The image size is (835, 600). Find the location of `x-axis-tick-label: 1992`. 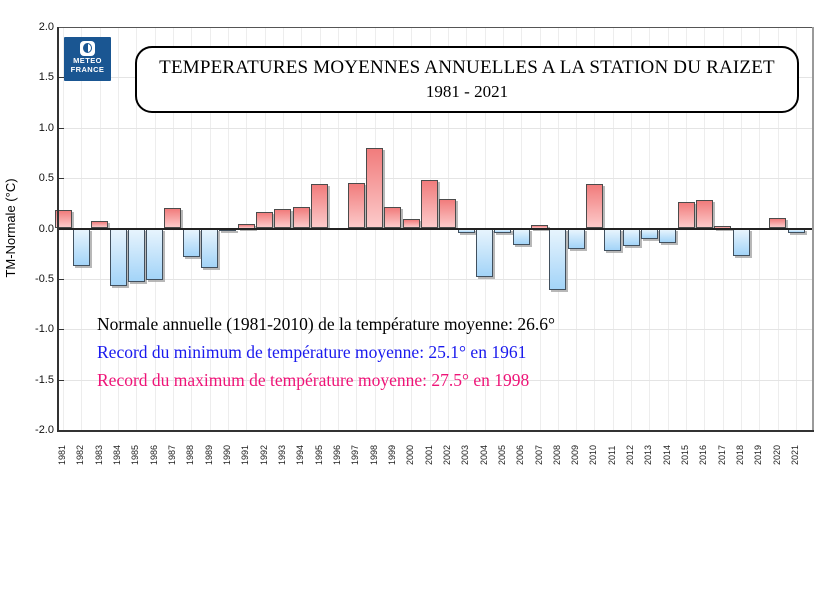

x-axis-tick-label: 1992 is located at coordinates (263, 454).